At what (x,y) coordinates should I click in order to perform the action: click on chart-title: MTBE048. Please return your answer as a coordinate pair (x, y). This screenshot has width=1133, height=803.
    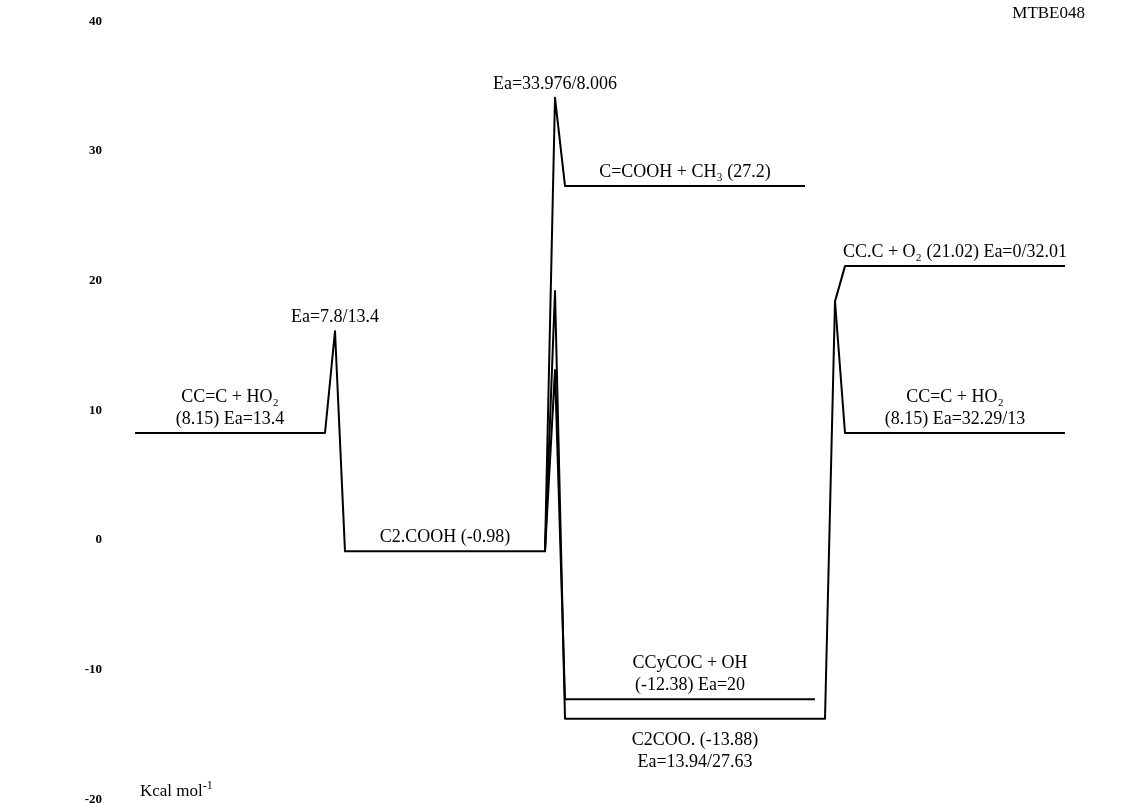
    Looking at the image, I should click on (1048, 12).